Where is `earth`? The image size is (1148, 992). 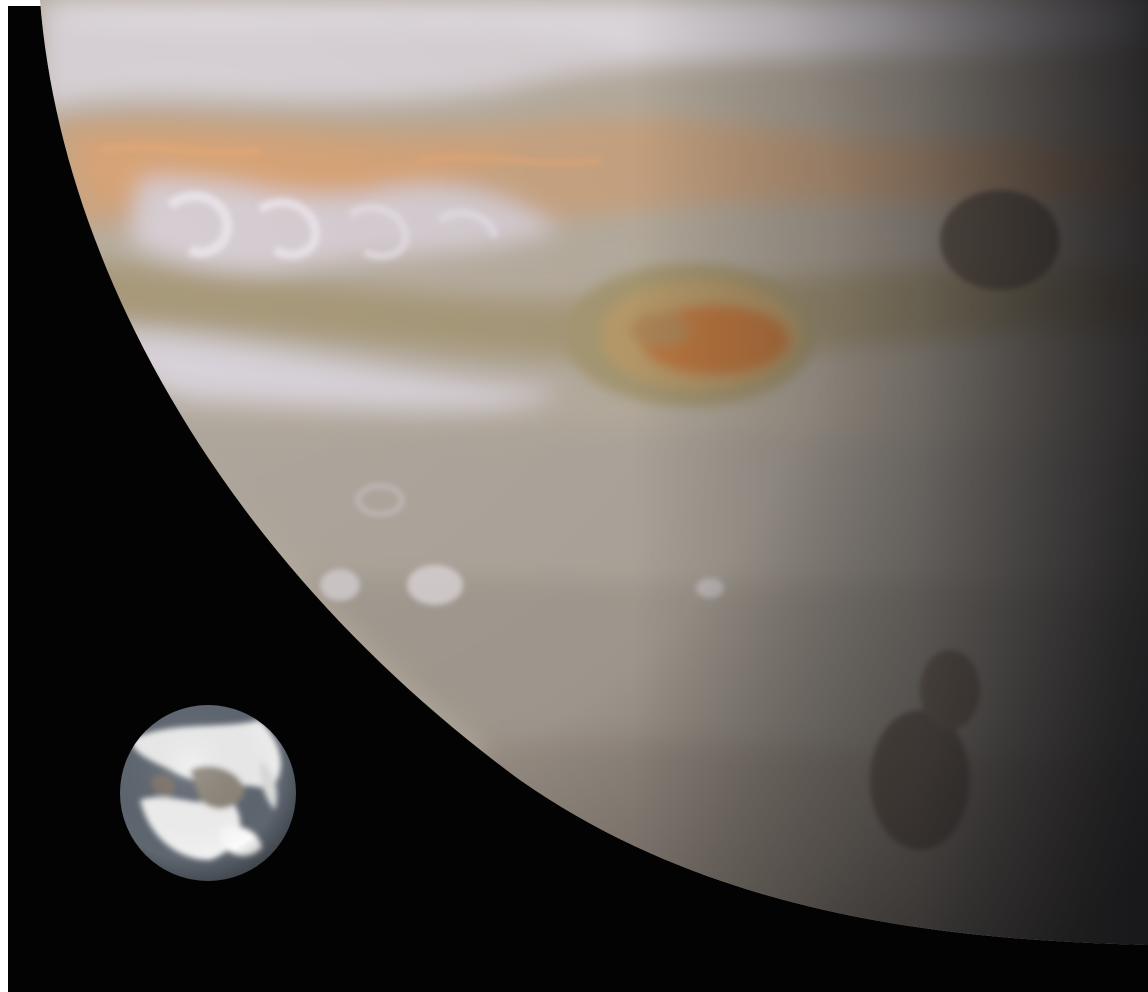 earth is located at coordinates (208, 793).